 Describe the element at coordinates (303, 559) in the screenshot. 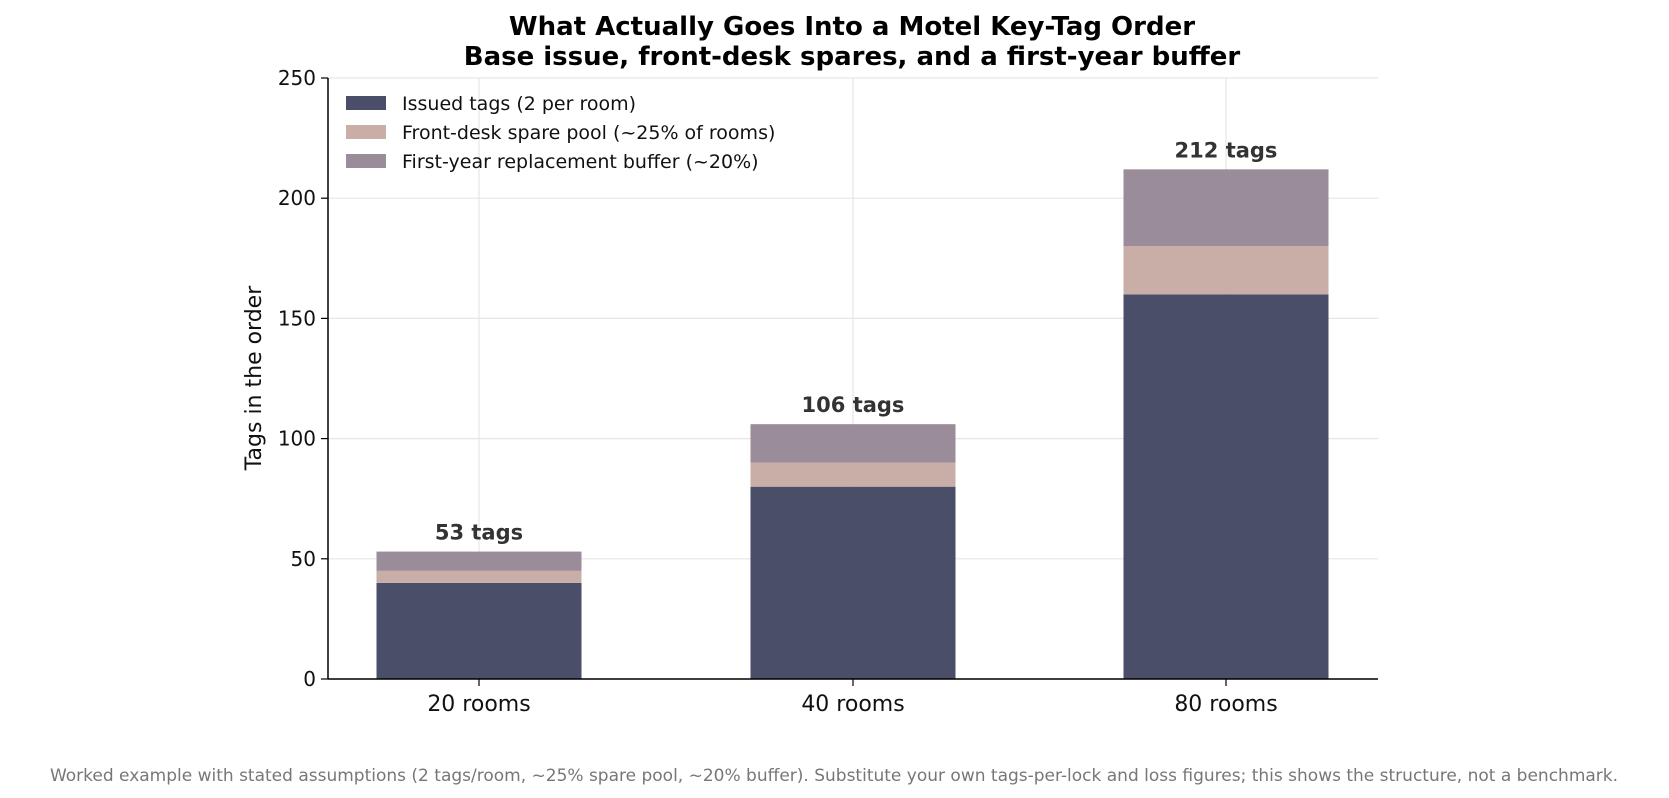

I see `y-tick-label: 50` at that location.